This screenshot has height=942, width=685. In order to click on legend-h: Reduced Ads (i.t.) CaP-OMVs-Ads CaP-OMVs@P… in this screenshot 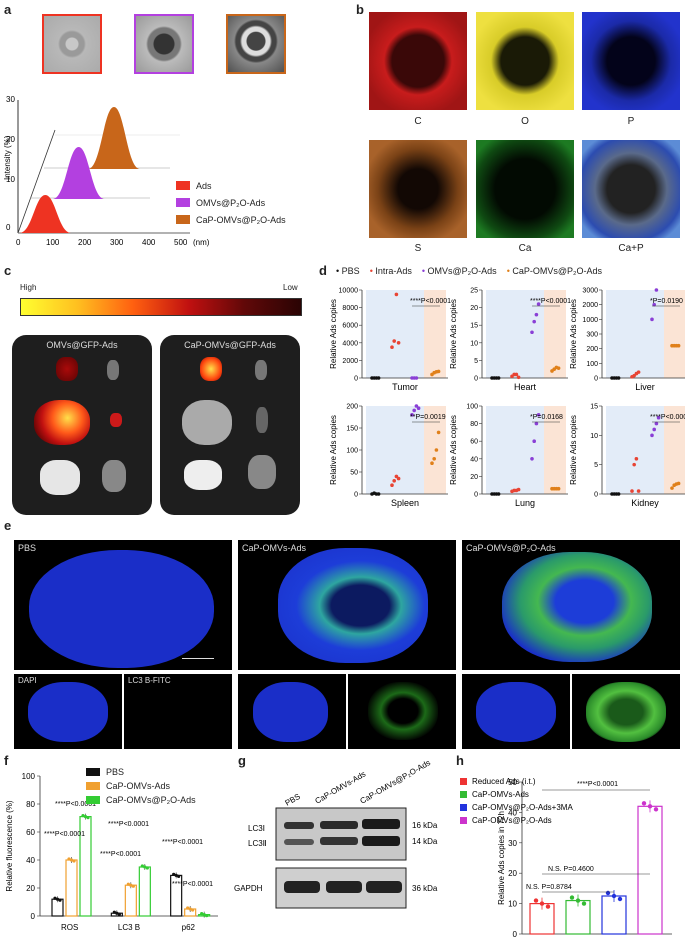, I will do `click(516, 801)`.